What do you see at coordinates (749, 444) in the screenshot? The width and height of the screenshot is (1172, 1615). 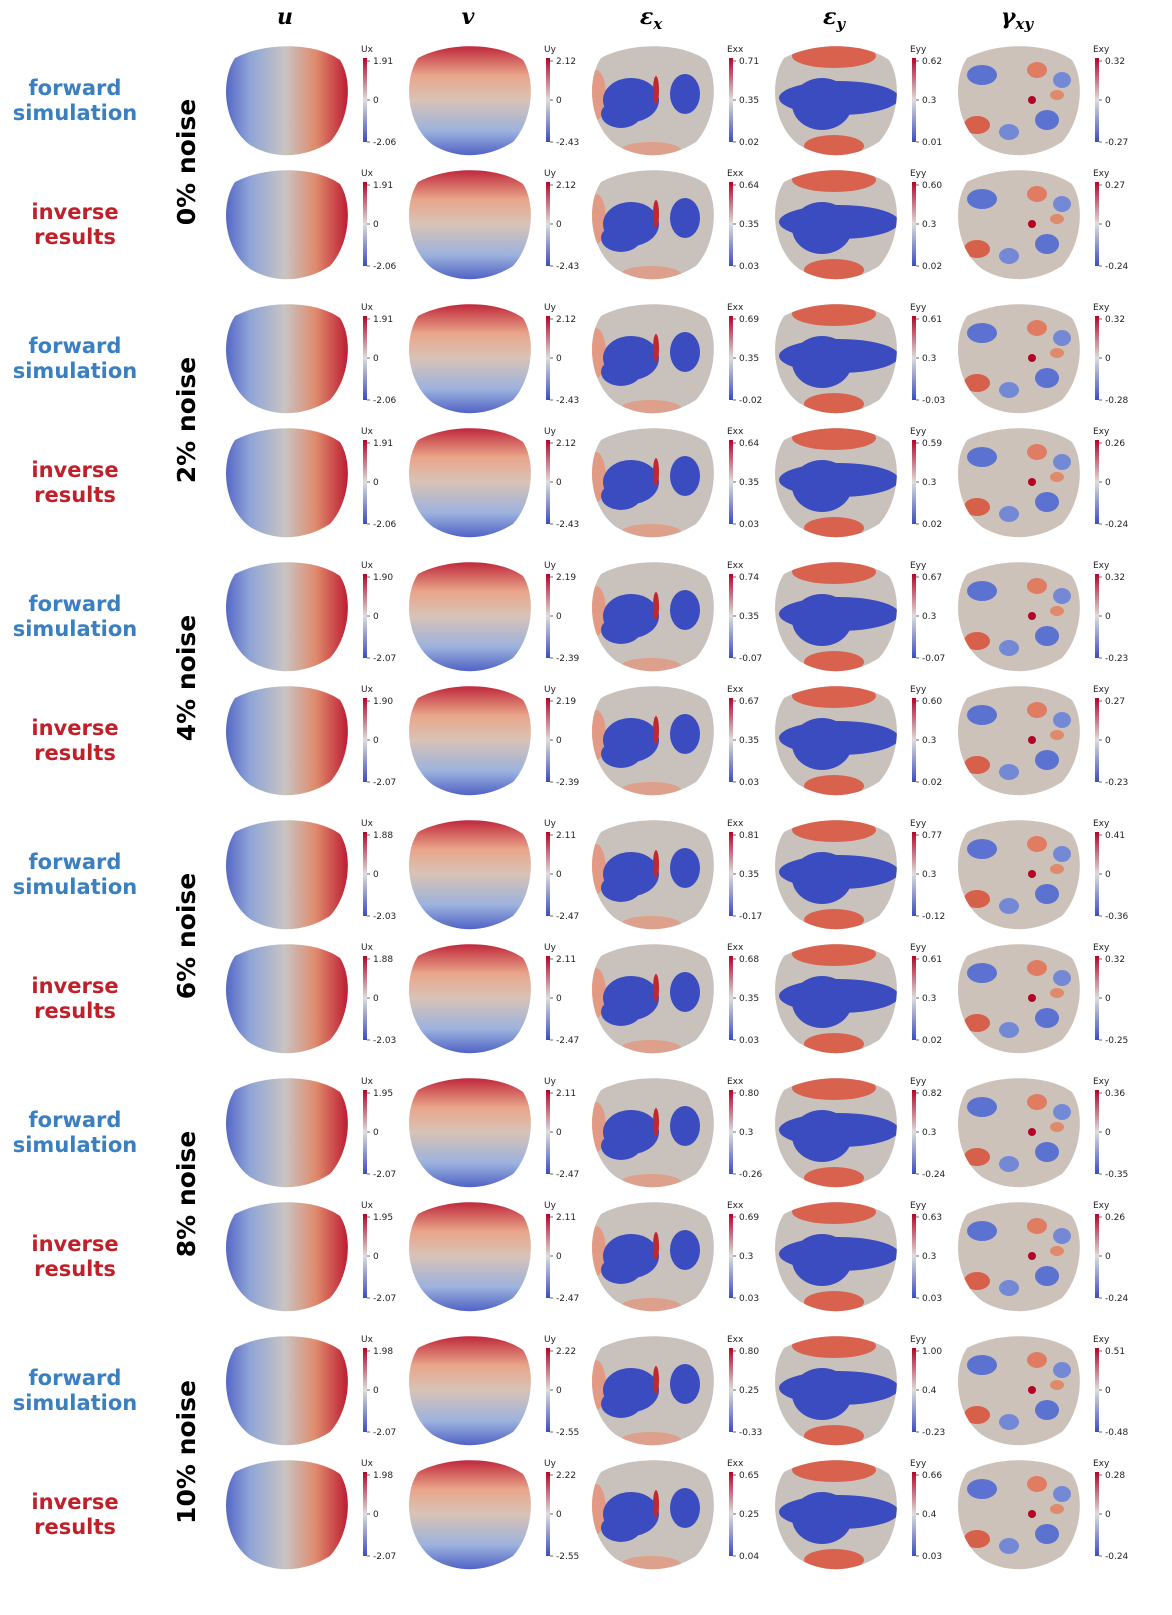 I see `colorbar-tick-label: 0.64` at bounding box center [749, 444].